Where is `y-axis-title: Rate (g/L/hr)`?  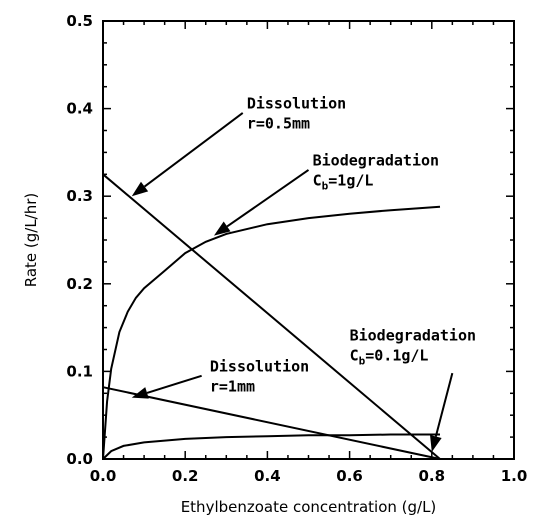
y-axis-title: Rate (g/L/hr) is located at coordinates (31, 240).